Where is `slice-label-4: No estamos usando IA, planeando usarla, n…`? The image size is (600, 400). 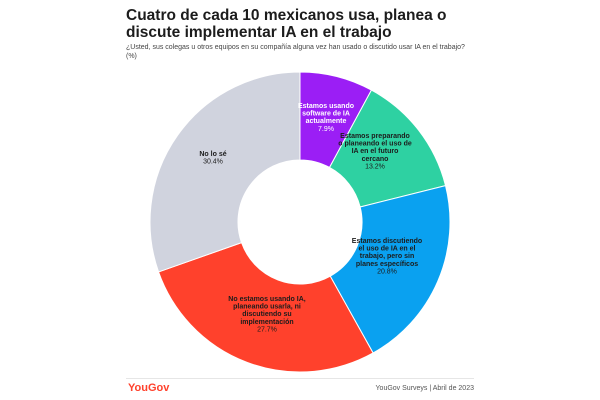
slice-label-4: No estamos usando IA, planeando usarla, n… is located at coordinates (266, 314).